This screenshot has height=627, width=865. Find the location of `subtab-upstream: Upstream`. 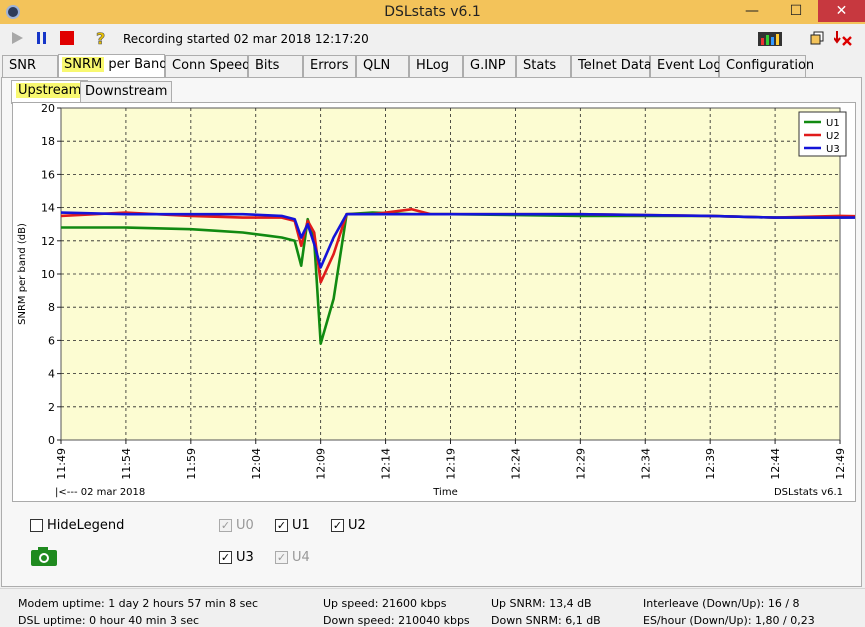

subtab-upstream: Upstream is located at coordinates (50, 92).